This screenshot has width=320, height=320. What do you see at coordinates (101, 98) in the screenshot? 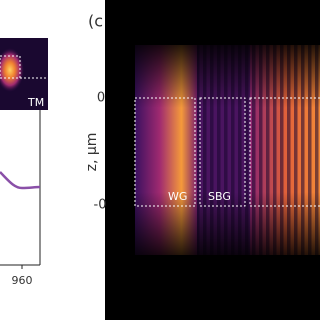
I see `y-tick-label: 0` at bounding box center [101, 98].